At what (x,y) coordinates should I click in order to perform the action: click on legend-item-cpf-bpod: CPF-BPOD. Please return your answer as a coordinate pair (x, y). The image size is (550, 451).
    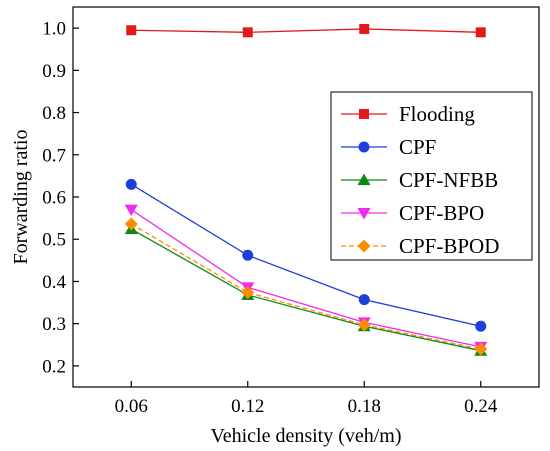
    Looking at the image, I should click on (420, 246).